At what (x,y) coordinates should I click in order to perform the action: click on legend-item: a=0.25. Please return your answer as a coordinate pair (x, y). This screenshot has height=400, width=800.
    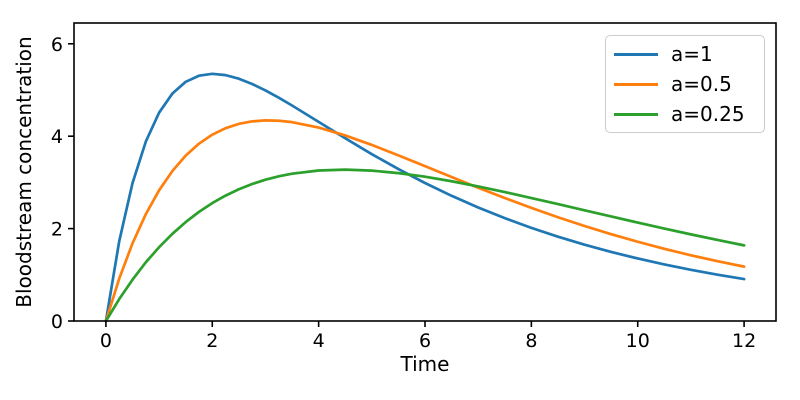
    Looking at the image, I should click on (685, 114).